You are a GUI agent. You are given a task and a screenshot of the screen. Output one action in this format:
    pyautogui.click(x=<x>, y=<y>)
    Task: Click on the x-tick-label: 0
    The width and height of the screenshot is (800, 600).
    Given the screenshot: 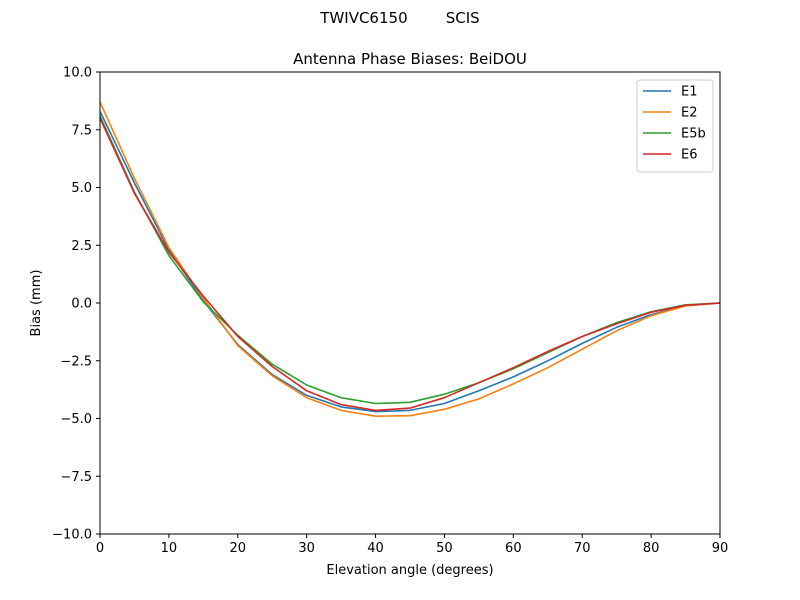 What is the action you would take?
    pyautogui.click(x=100, y=548)
    